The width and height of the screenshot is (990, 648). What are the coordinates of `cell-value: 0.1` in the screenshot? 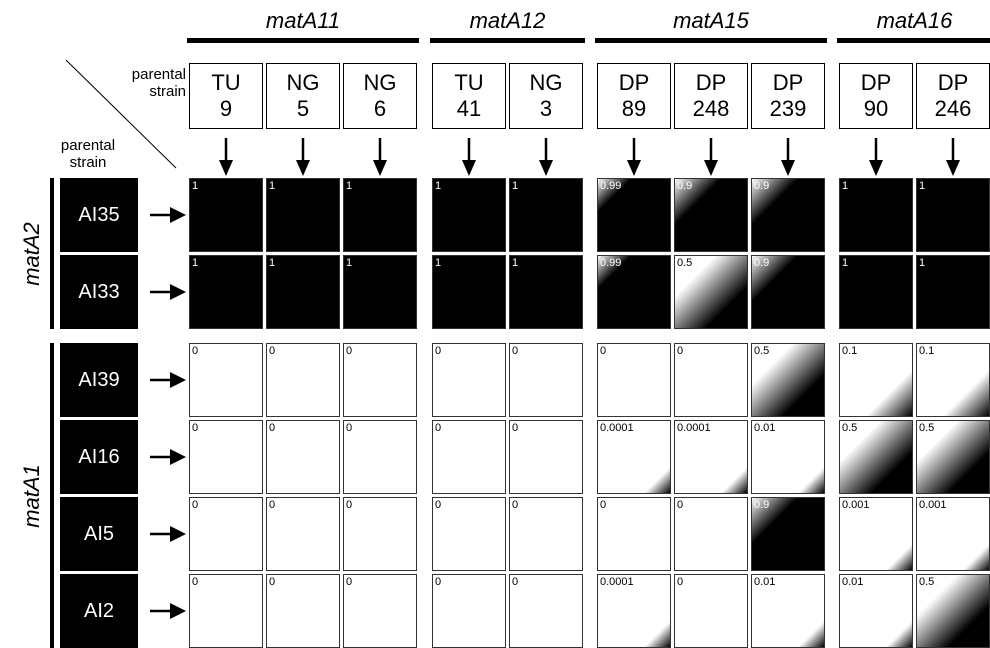 It's located at (850, 351).